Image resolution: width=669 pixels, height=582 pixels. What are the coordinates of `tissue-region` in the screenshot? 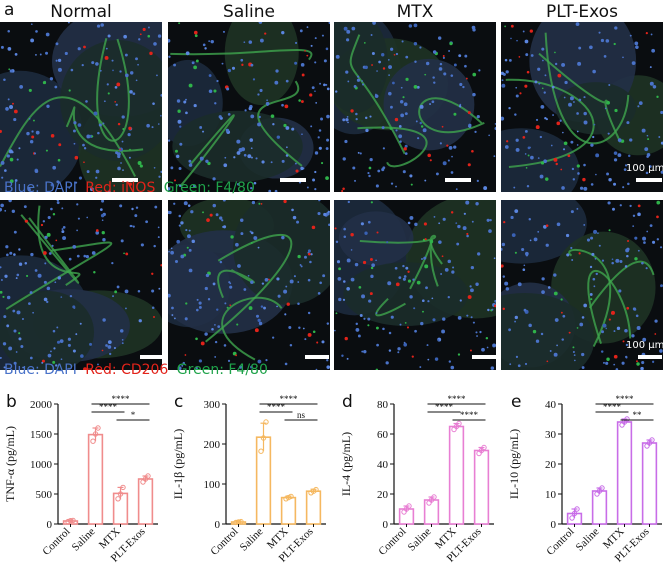 It's located at (47, 330).